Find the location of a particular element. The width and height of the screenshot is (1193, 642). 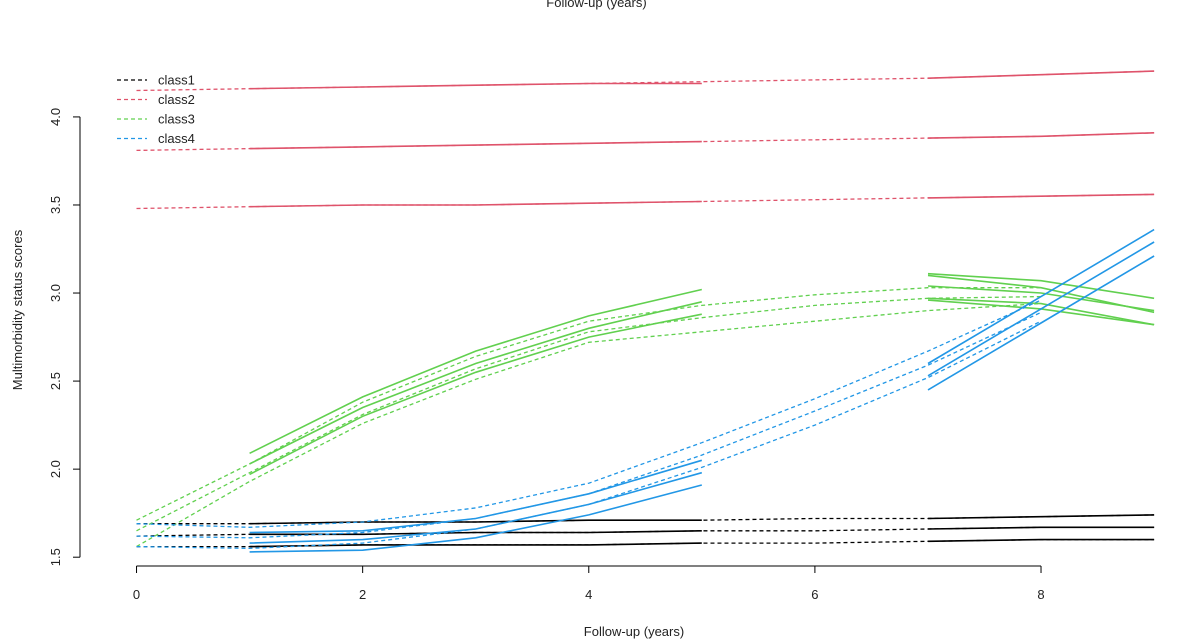

legend-label-class4: class4 is located at coordinates (176, 138).